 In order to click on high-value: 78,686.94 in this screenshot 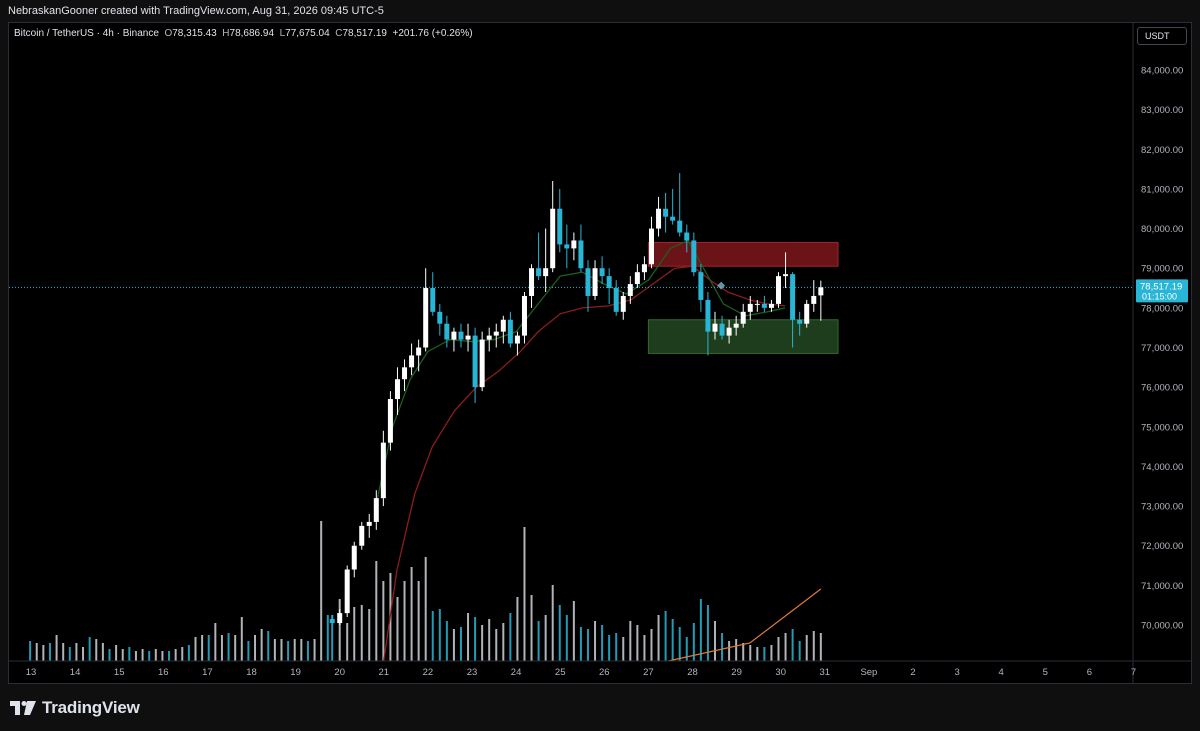, I will do `click(252, 33)`.